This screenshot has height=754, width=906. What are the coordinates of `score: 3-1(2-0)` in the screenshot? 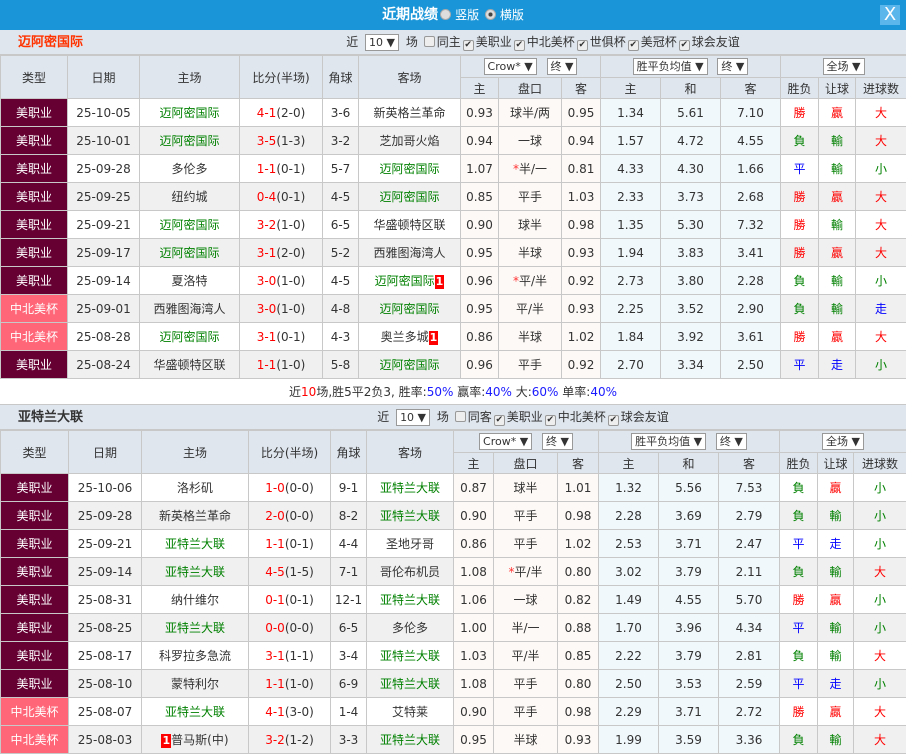 It's located at (281, 253).